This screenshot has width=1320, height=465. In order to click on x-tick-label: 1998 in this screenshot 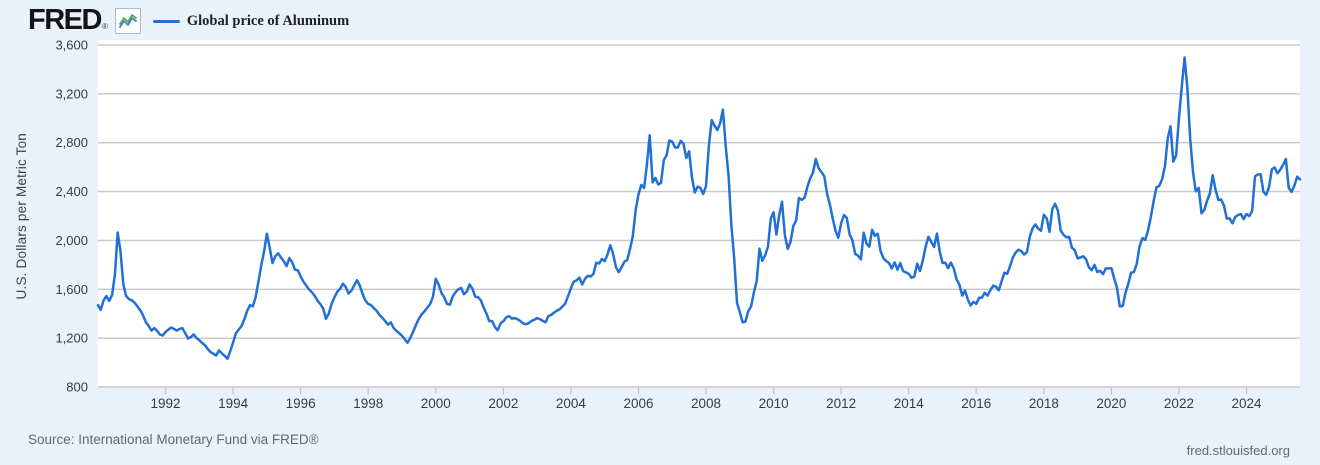, I will do `click(368, 403)`.